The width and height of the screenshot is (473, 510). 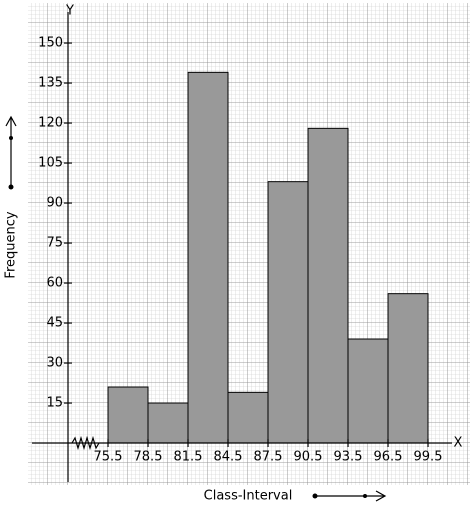 What do you see at coordinates (188, 457) in the screenshot?
I see `x-tick-label: 81.5` at bounding box center [188, 457].